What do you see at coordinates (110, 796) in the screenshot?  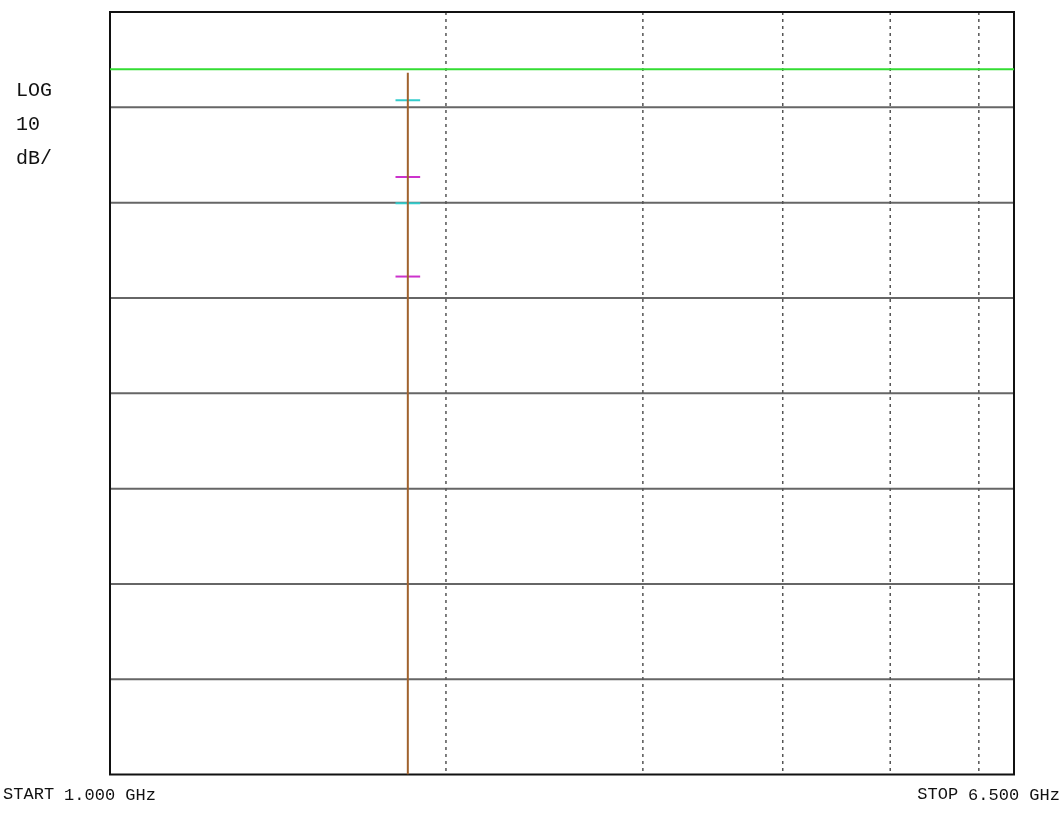 I see `x-tick-label: 1.000 GHz` at bounding box center [110, 796].